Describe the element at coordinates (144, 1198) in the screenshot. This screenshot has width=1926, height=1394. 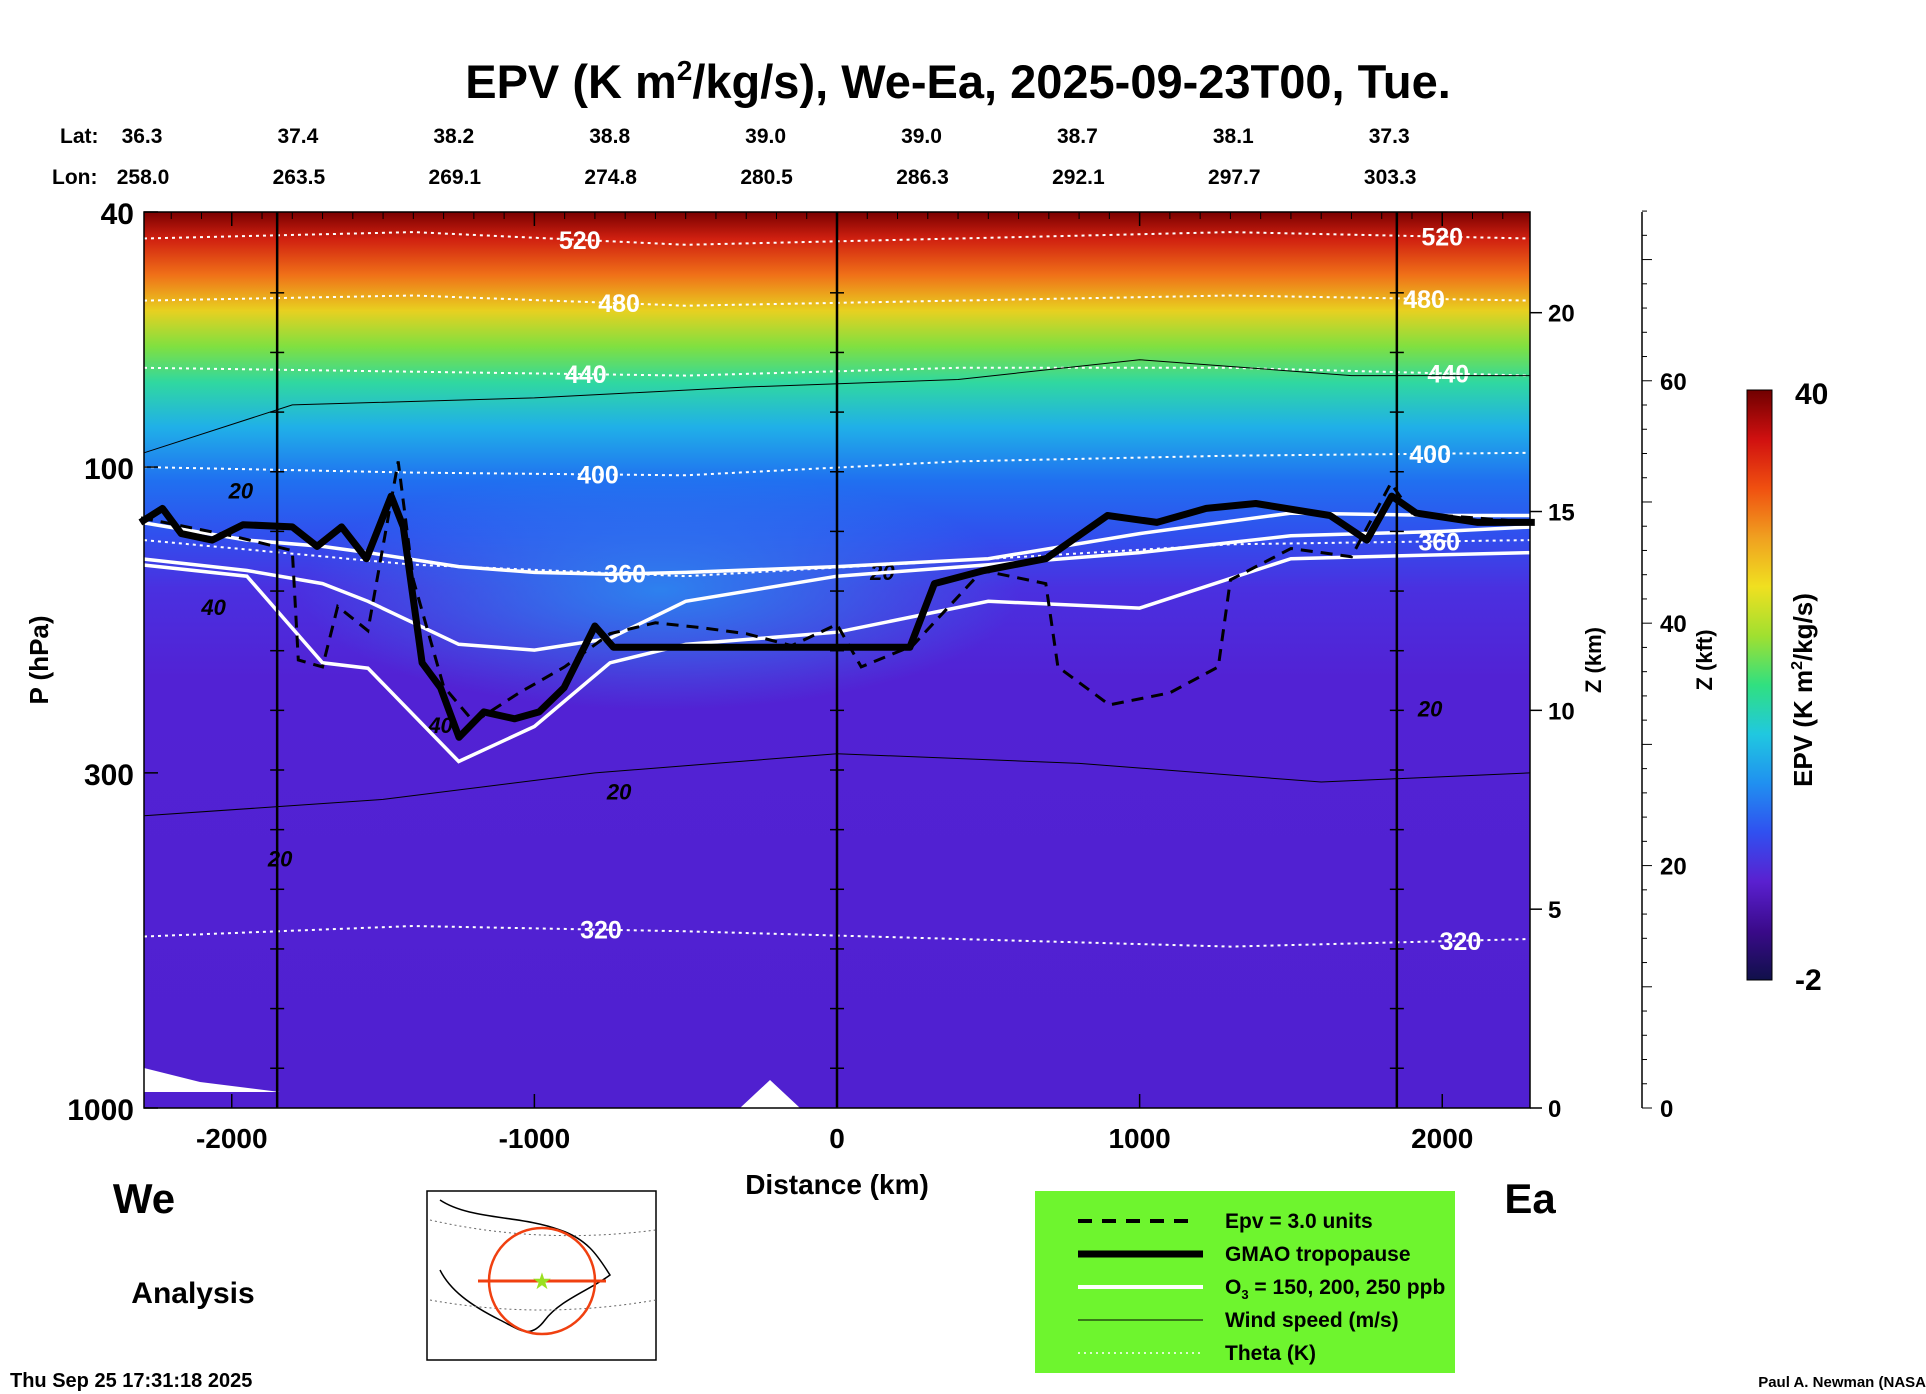
I see `west-label: We` at that location.